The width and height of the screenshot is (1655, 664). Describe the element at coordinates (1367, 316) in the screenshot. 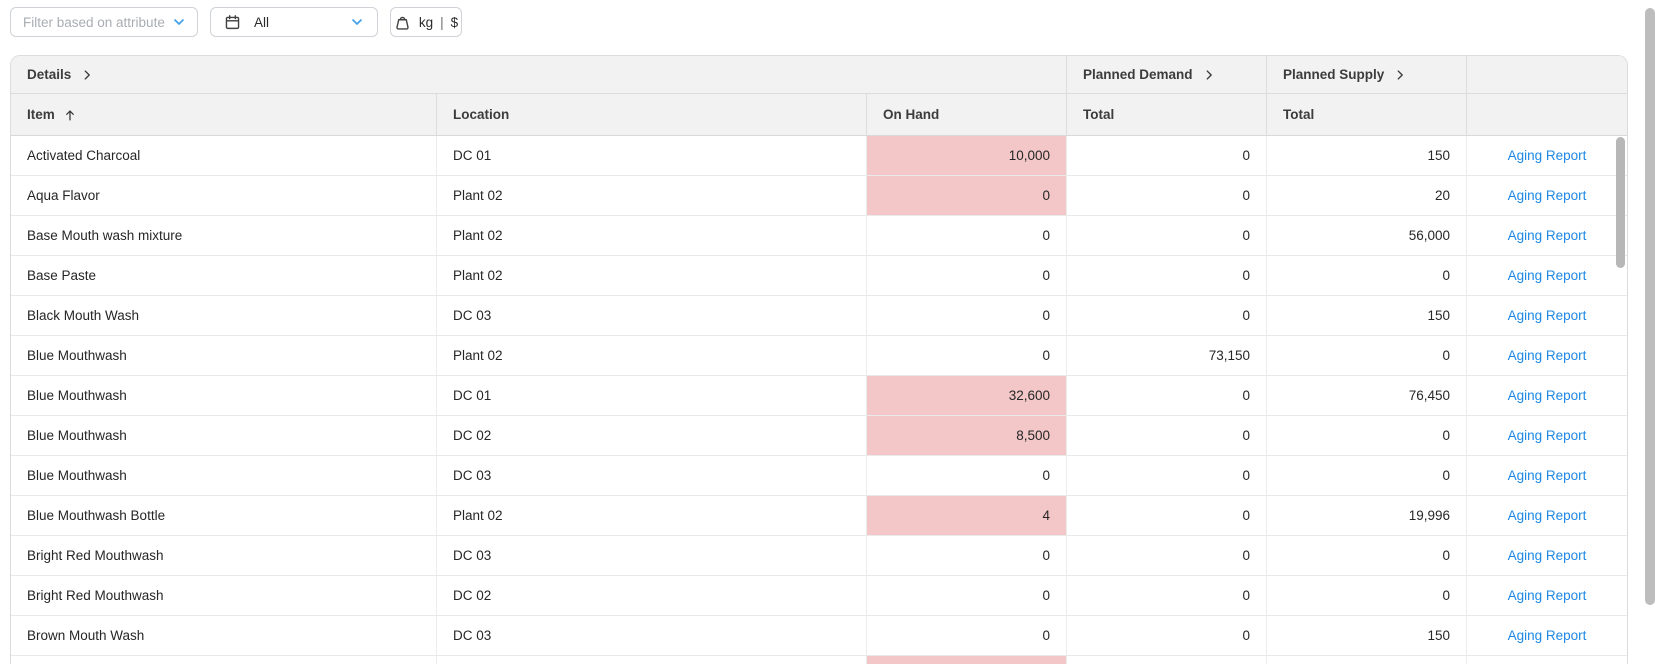

I see `supply-total-cell: 150` at that location.